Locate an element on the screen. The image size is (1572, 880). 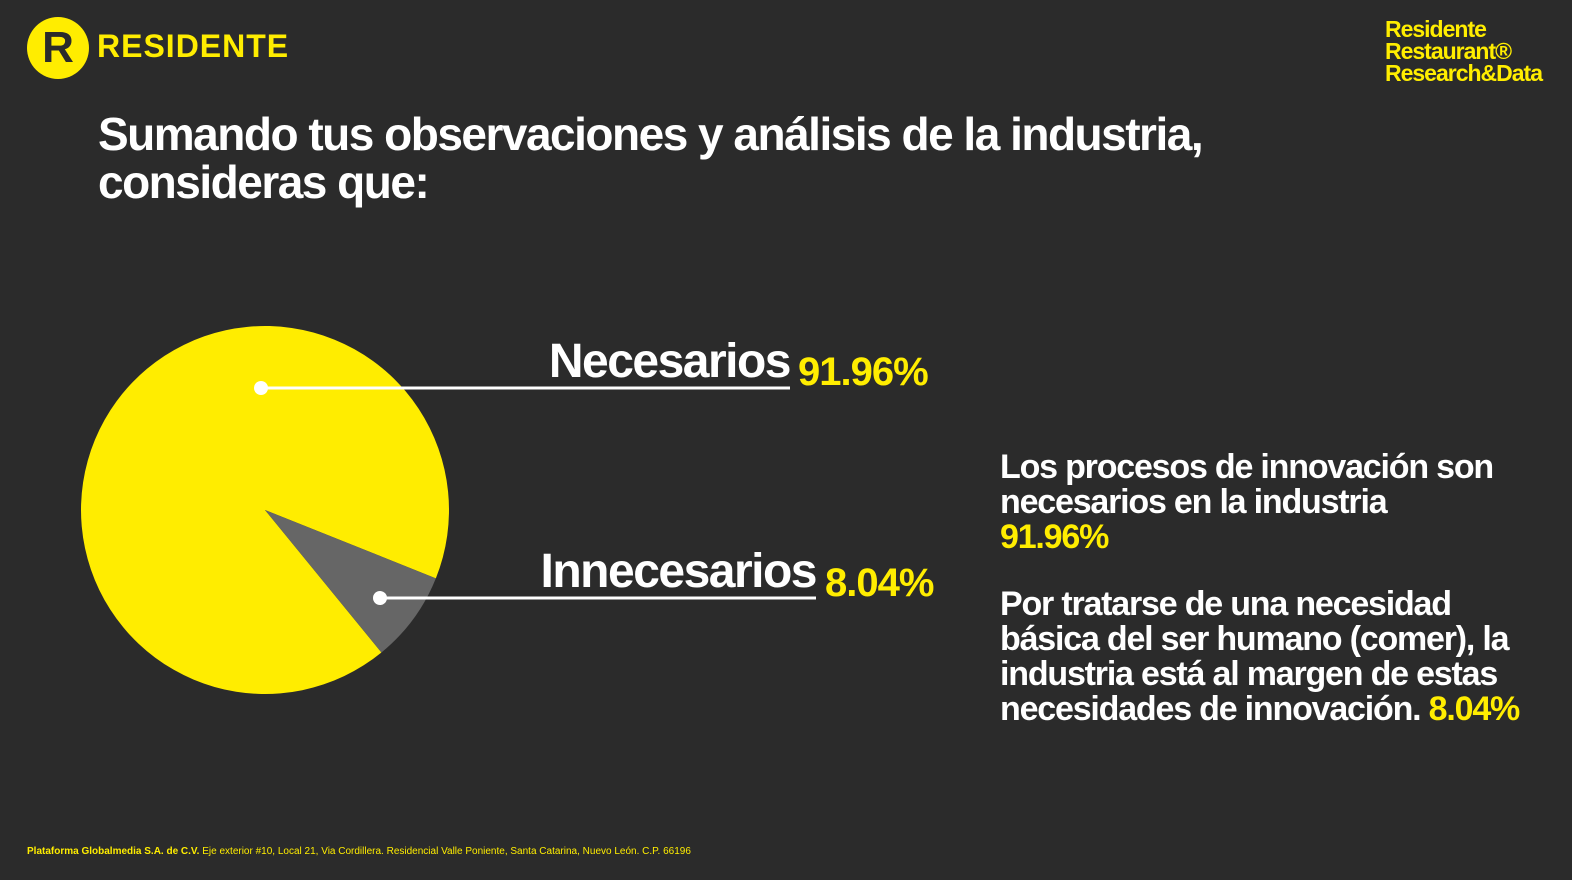
logo-icon: R is located at coordinates (58, 48).